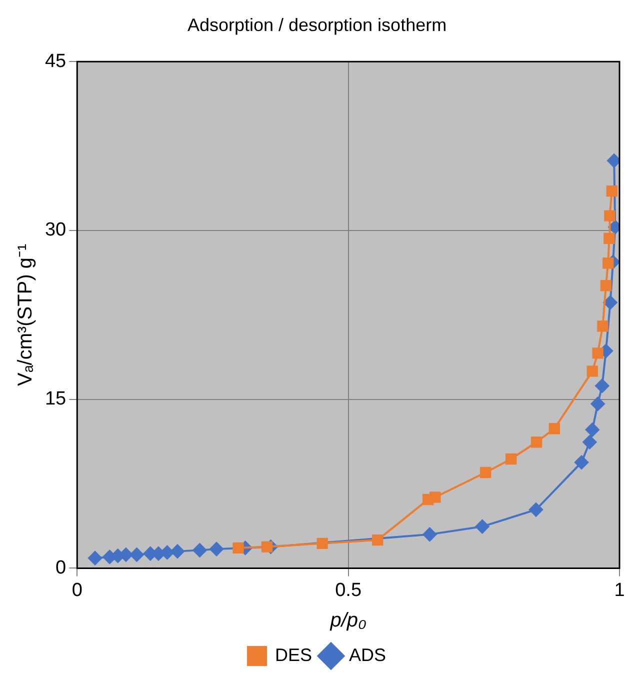  Describe the element at coordinates (347, 621) in the screenshot. I see `x-axis-title: p/p₀` at that location.